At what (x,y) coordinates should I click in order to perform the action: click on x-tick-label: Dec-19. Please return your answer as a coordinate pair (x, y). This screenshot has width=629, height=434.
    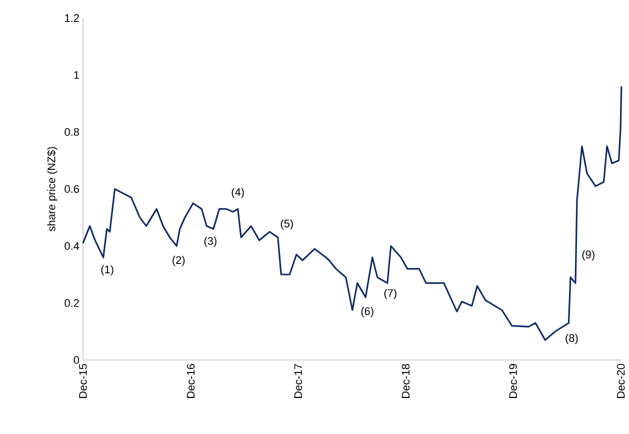
    Looking at the image, I should click on (513, 381).